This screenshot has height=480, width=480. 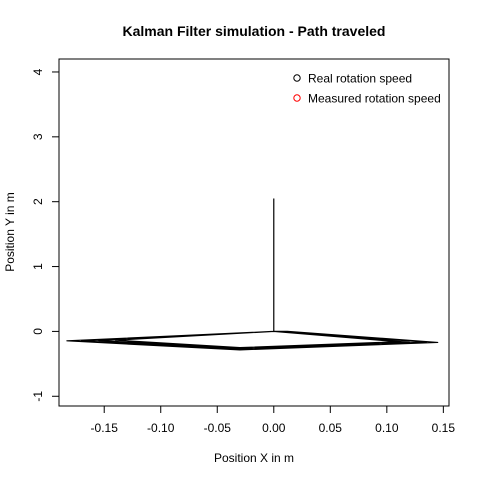 I want to click on y-tick-label: -1, so click(x=38, y=396).